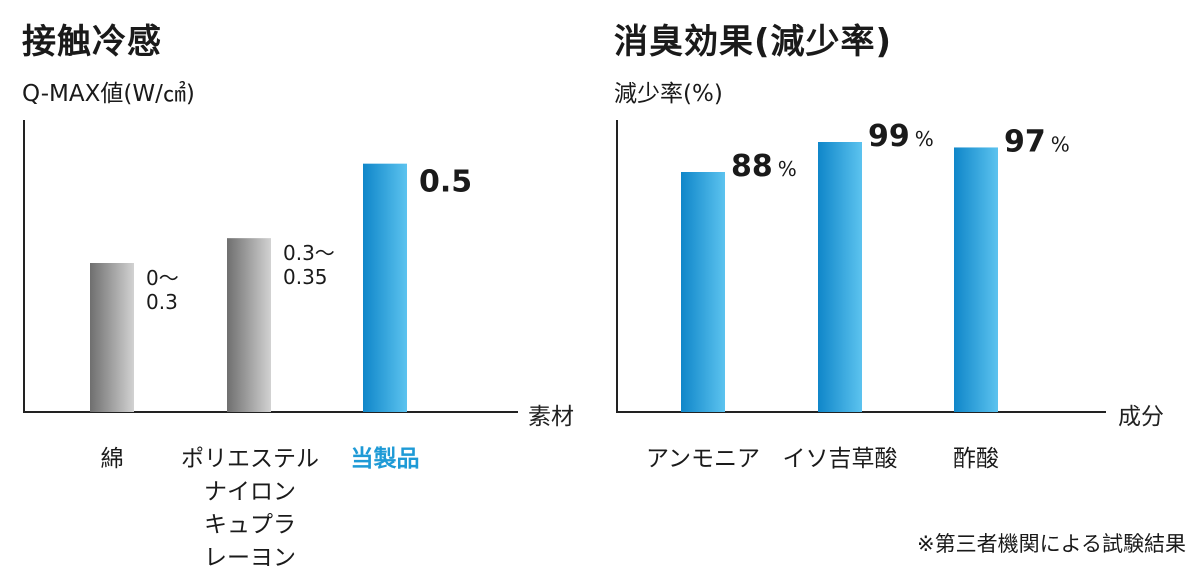 The height and width of the screenshot is (568, 1200). What do you see at coordinates (162, 302) in the screenshot?
I see `data-label: 0.3` at bounding box center [162, 302].